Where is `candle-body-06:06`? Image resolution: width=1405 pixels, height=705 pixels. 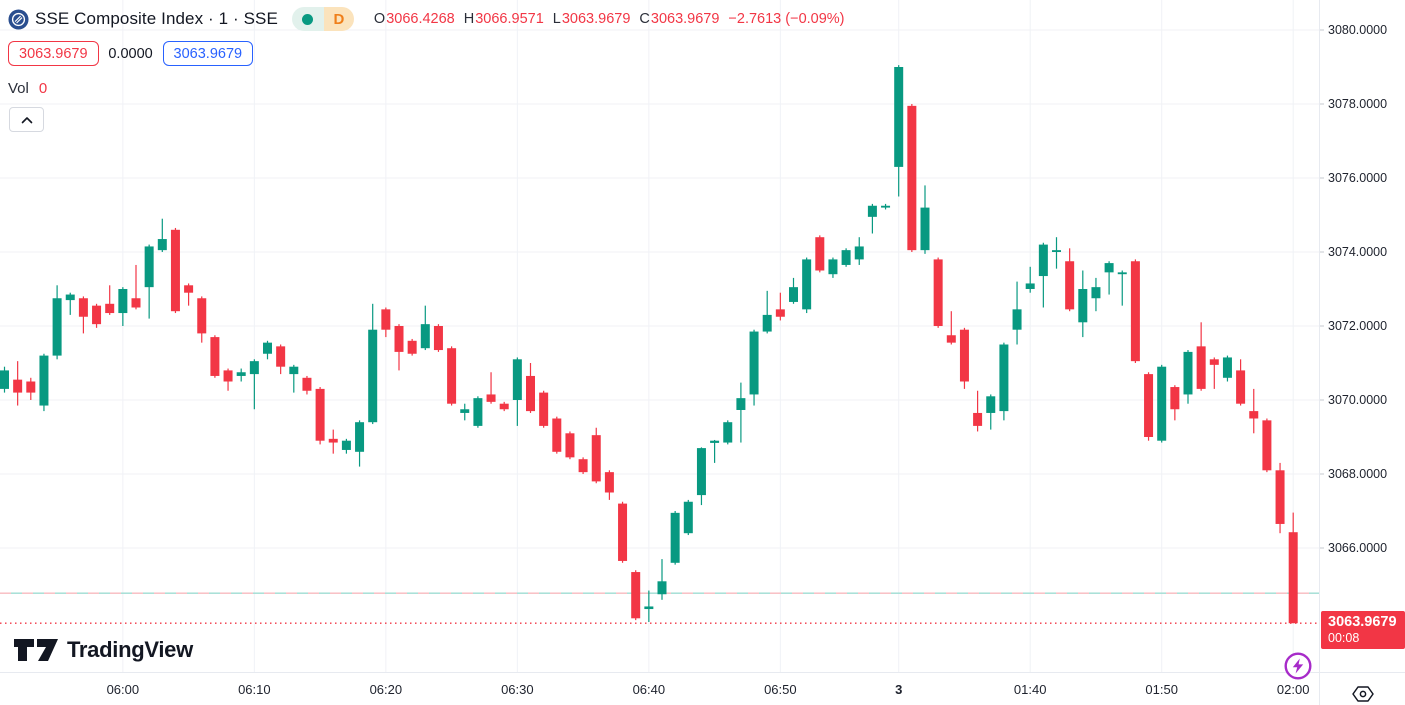
candle-body-06:06 is located at coordinates (202, 316).